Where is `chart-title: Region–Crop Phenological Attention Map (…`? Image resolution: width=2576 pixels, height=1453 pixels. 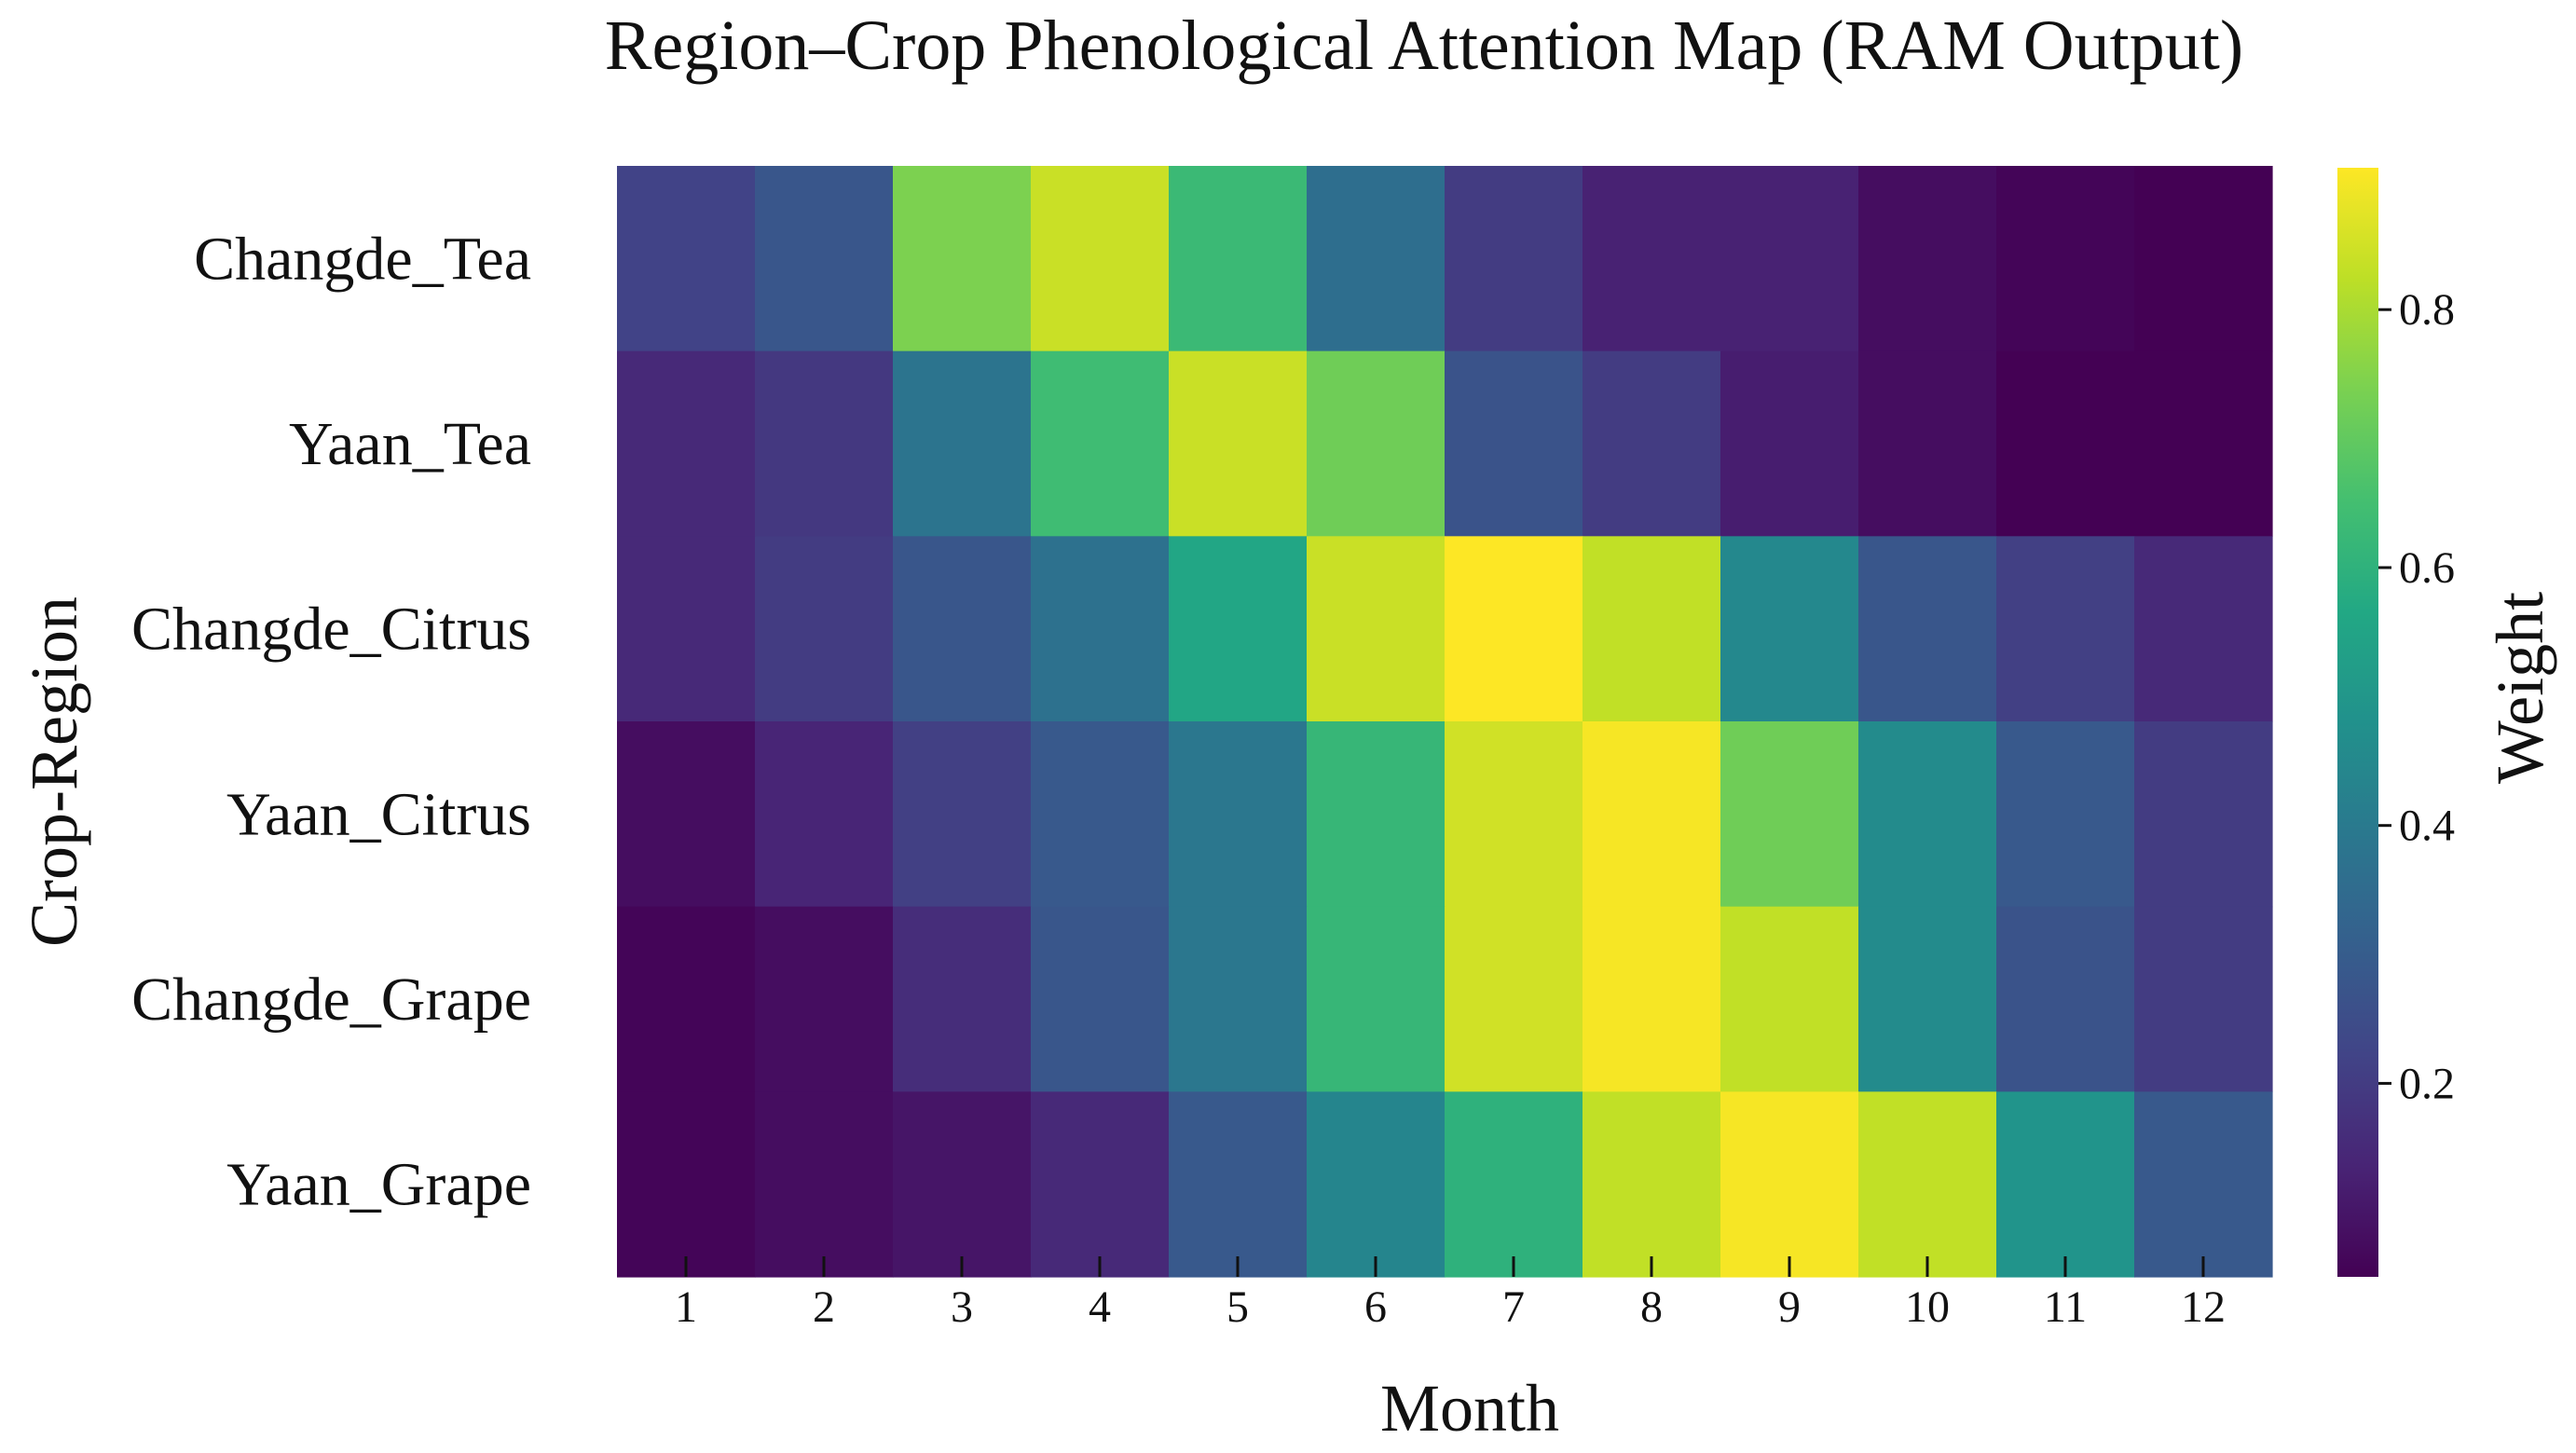
chart-title: Region–Crop Phenological Attention Map (… is located at coordinates (1424, 46).